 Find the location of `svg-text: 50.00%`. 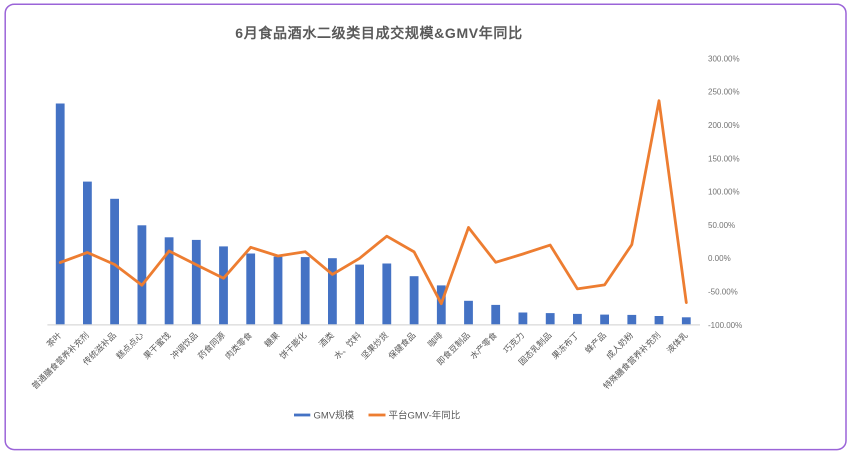

svg-text: 50.00% is located at coordinates (721, 225).